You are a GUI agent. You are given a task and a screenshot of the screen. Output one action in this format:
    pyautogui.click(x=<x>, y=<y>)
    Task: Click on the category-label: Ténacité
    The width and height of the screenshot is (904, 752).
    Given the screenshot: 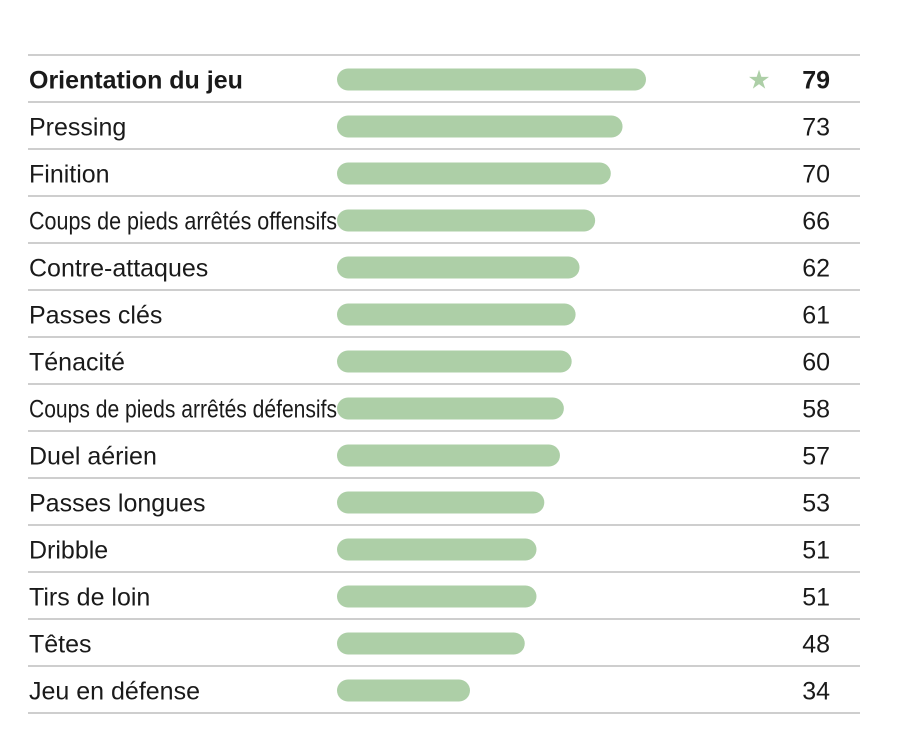 What is the action you would take?
    pyautogui.click(x=77, y=363)
    